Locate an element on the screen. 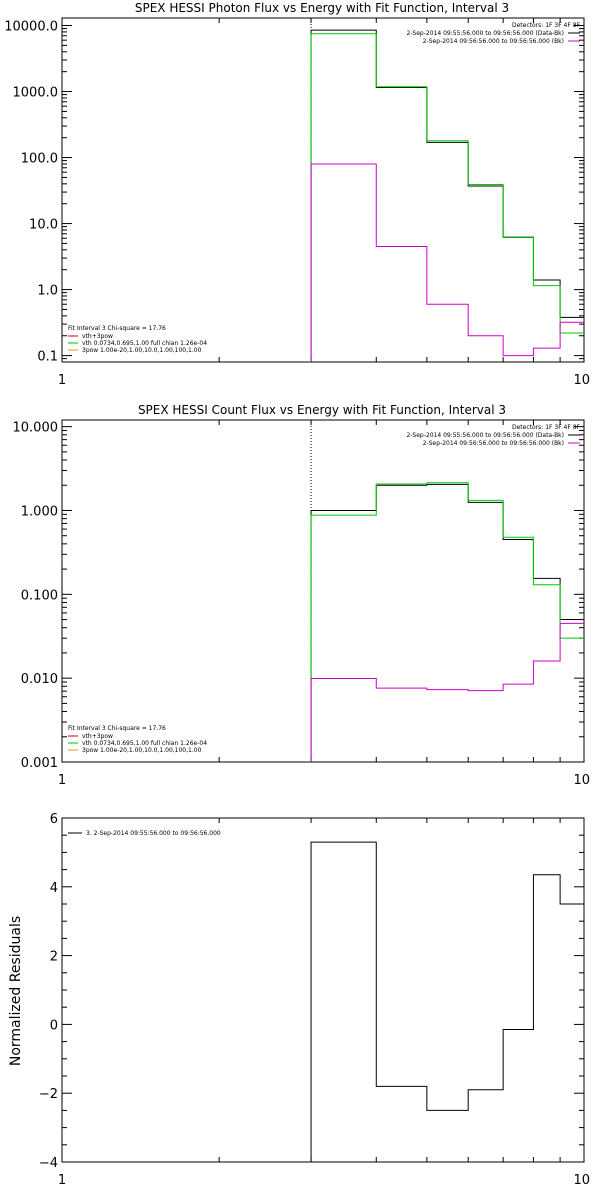  y-tick-label: 1.000 is located at coordinates (39, 511).